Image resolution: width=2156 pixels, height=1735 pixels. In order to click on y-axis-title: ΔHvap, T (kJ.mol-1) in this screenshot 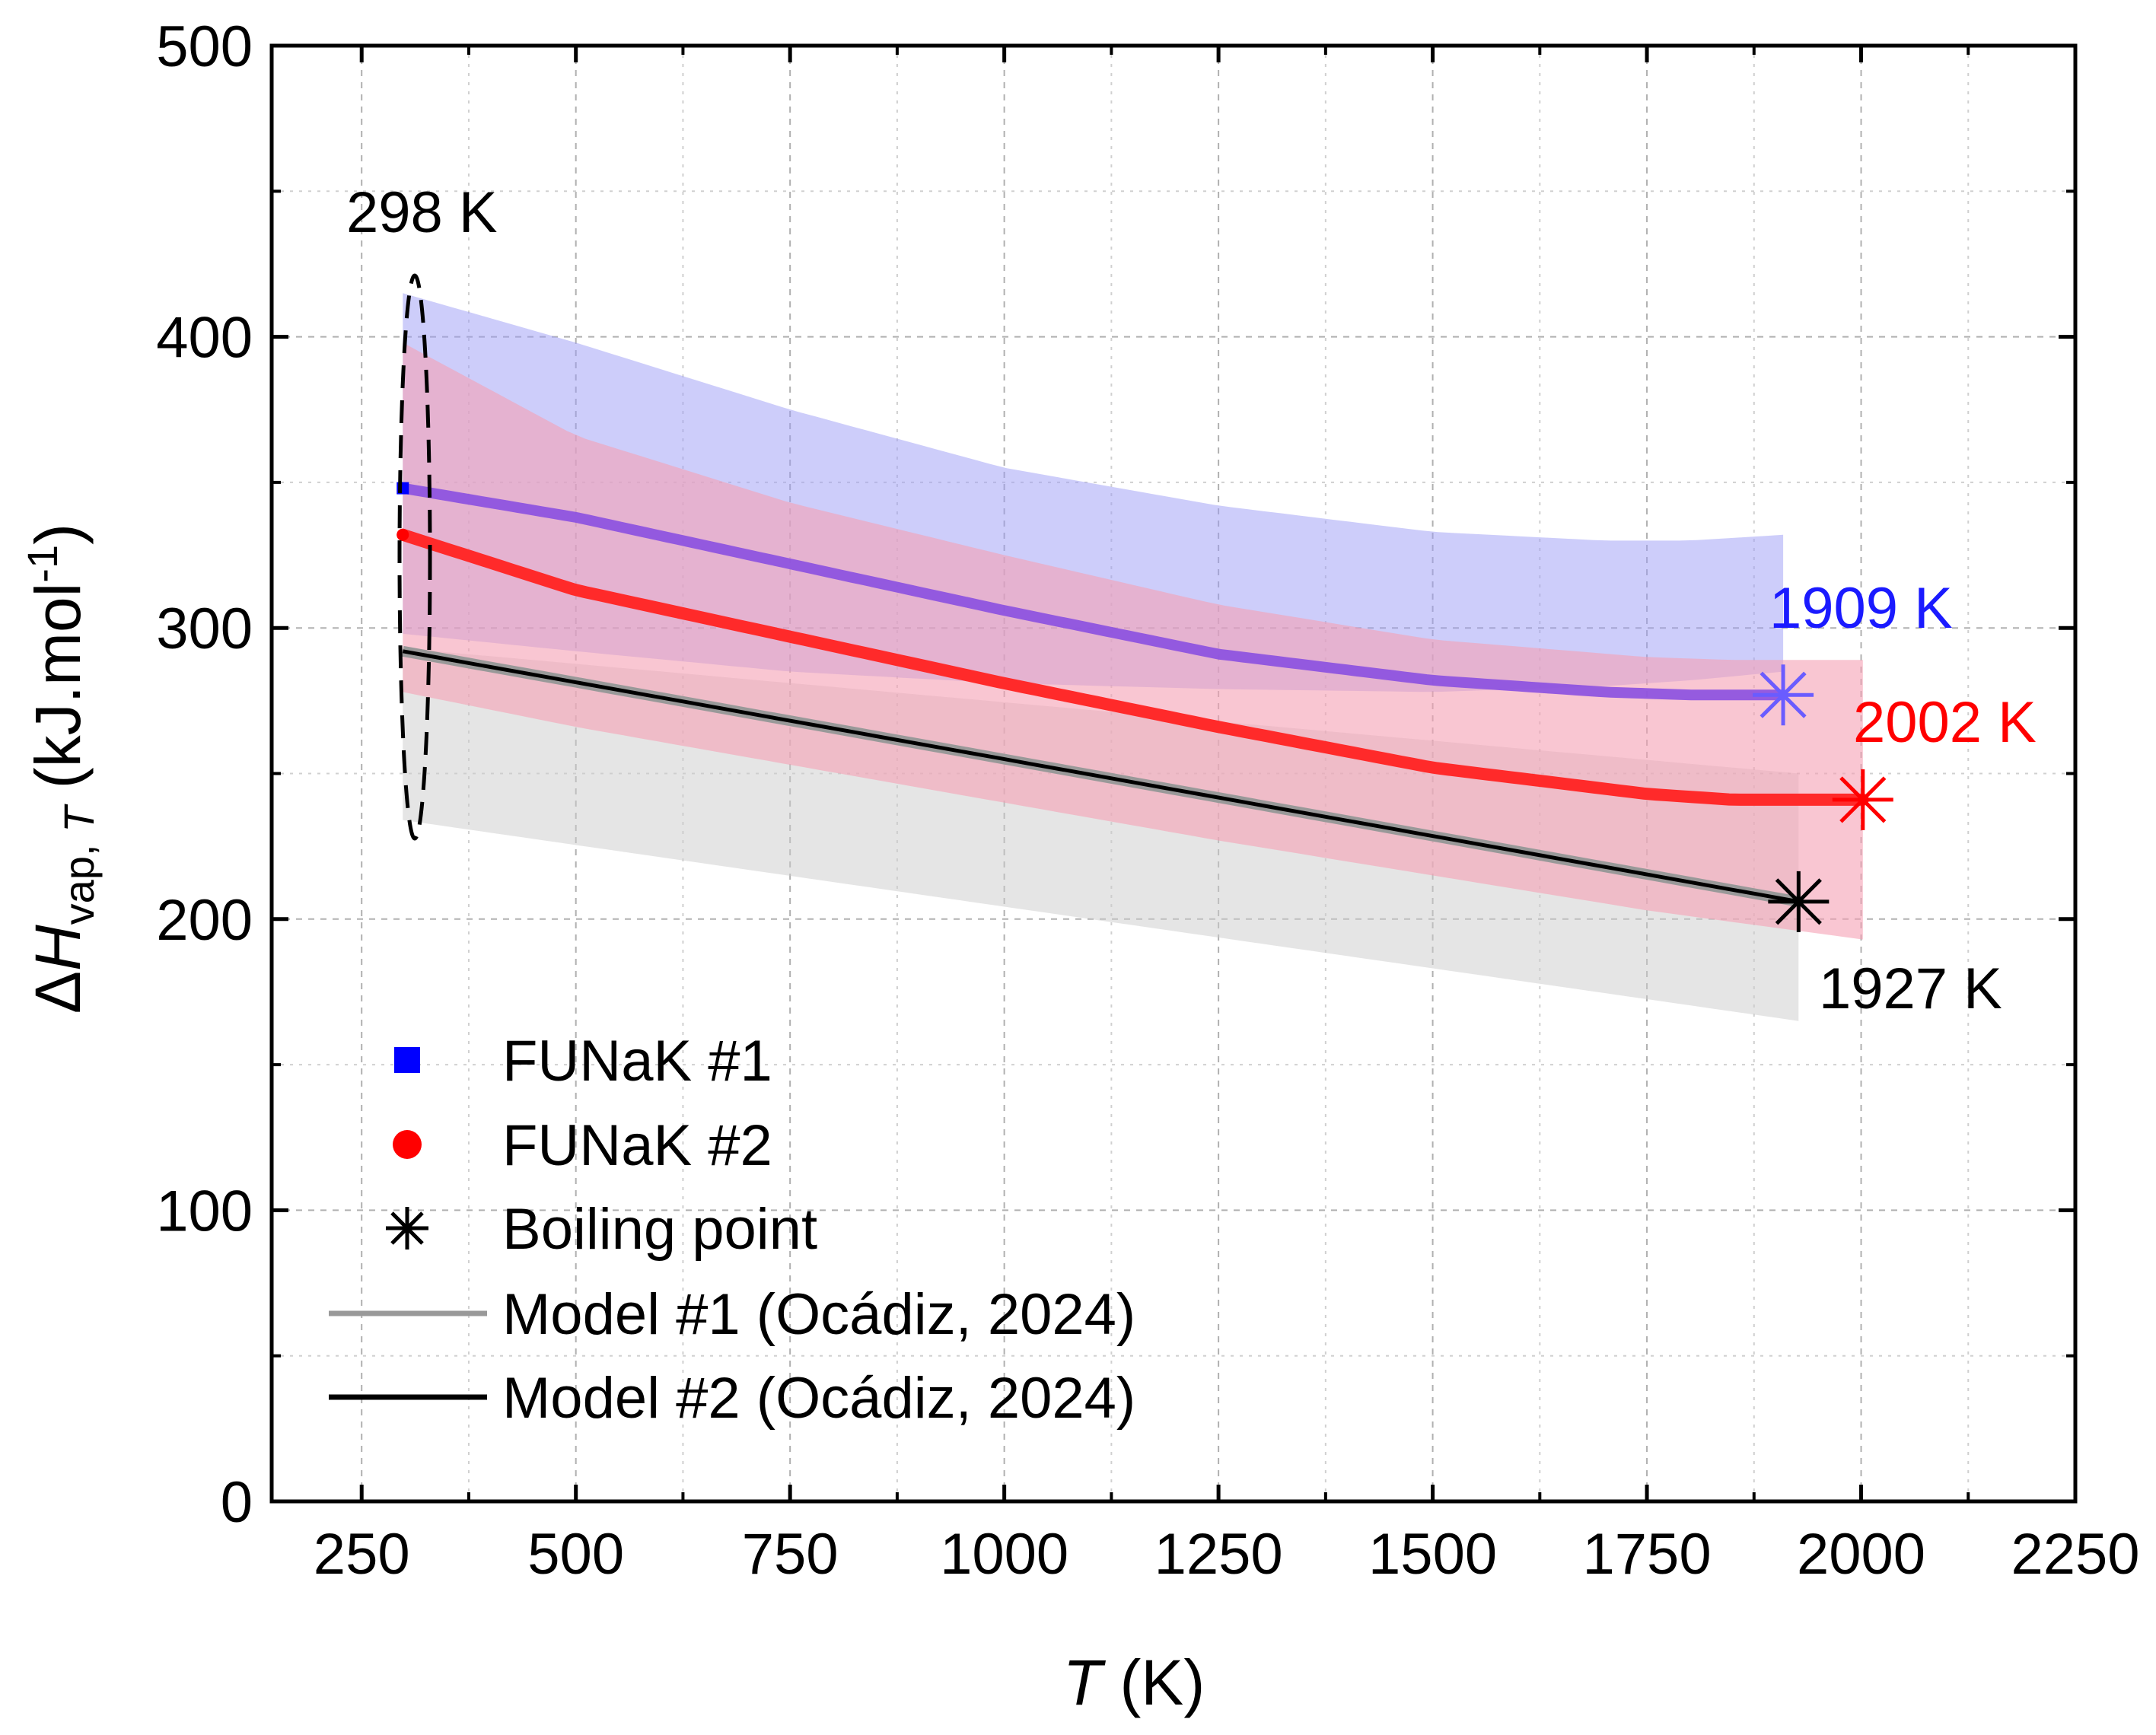, I will do `click(60, 769)`.